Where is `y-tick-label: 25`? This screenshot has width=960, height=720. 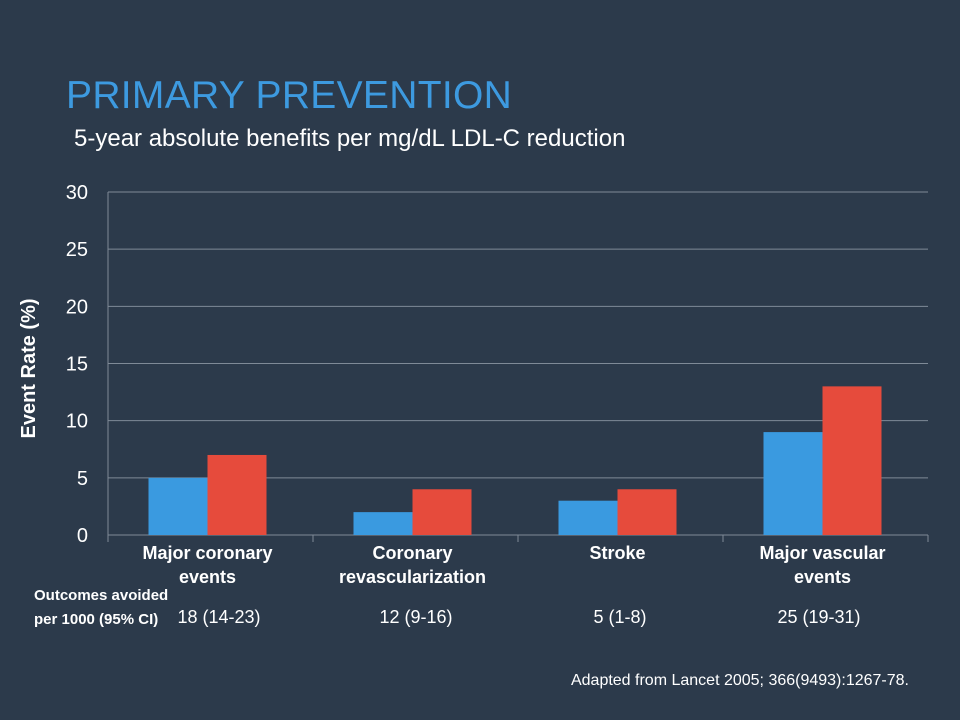
y-tick-label: 25 is located at coordinates (77, 250).